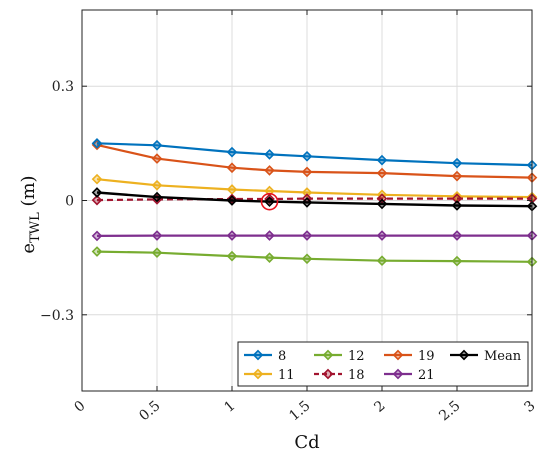 The height and width of the screenshot is (459, 550). What do you see at coordinates (149, 411) in the screenshot?
I see `x-tick-label: 0.5` at bounding box center [149, 411].